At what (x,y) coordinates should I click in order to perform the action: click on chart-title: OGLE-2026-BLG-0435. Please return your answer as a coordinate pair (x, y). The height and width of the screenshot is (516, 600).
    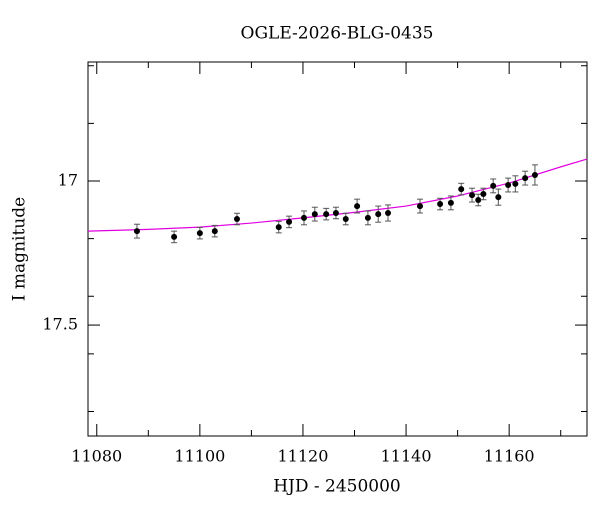
    Looking at the image, I should click on (337, 34).